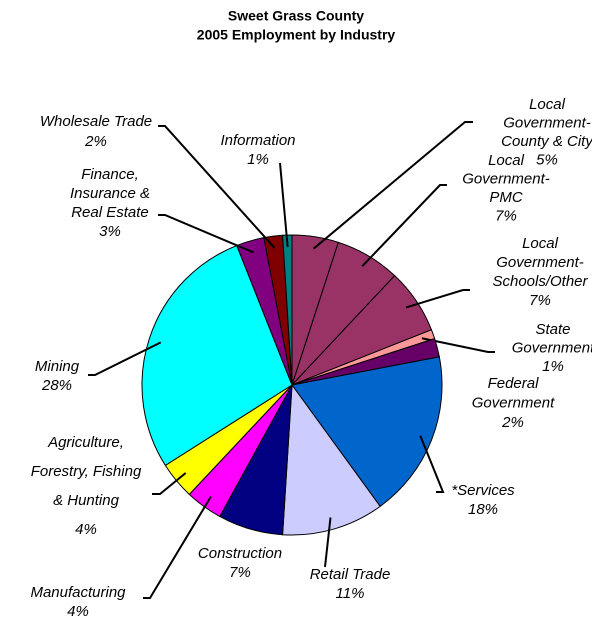 The image size is (592, 620). I want to click on slice-label: Real Estate, so click(110, 212).